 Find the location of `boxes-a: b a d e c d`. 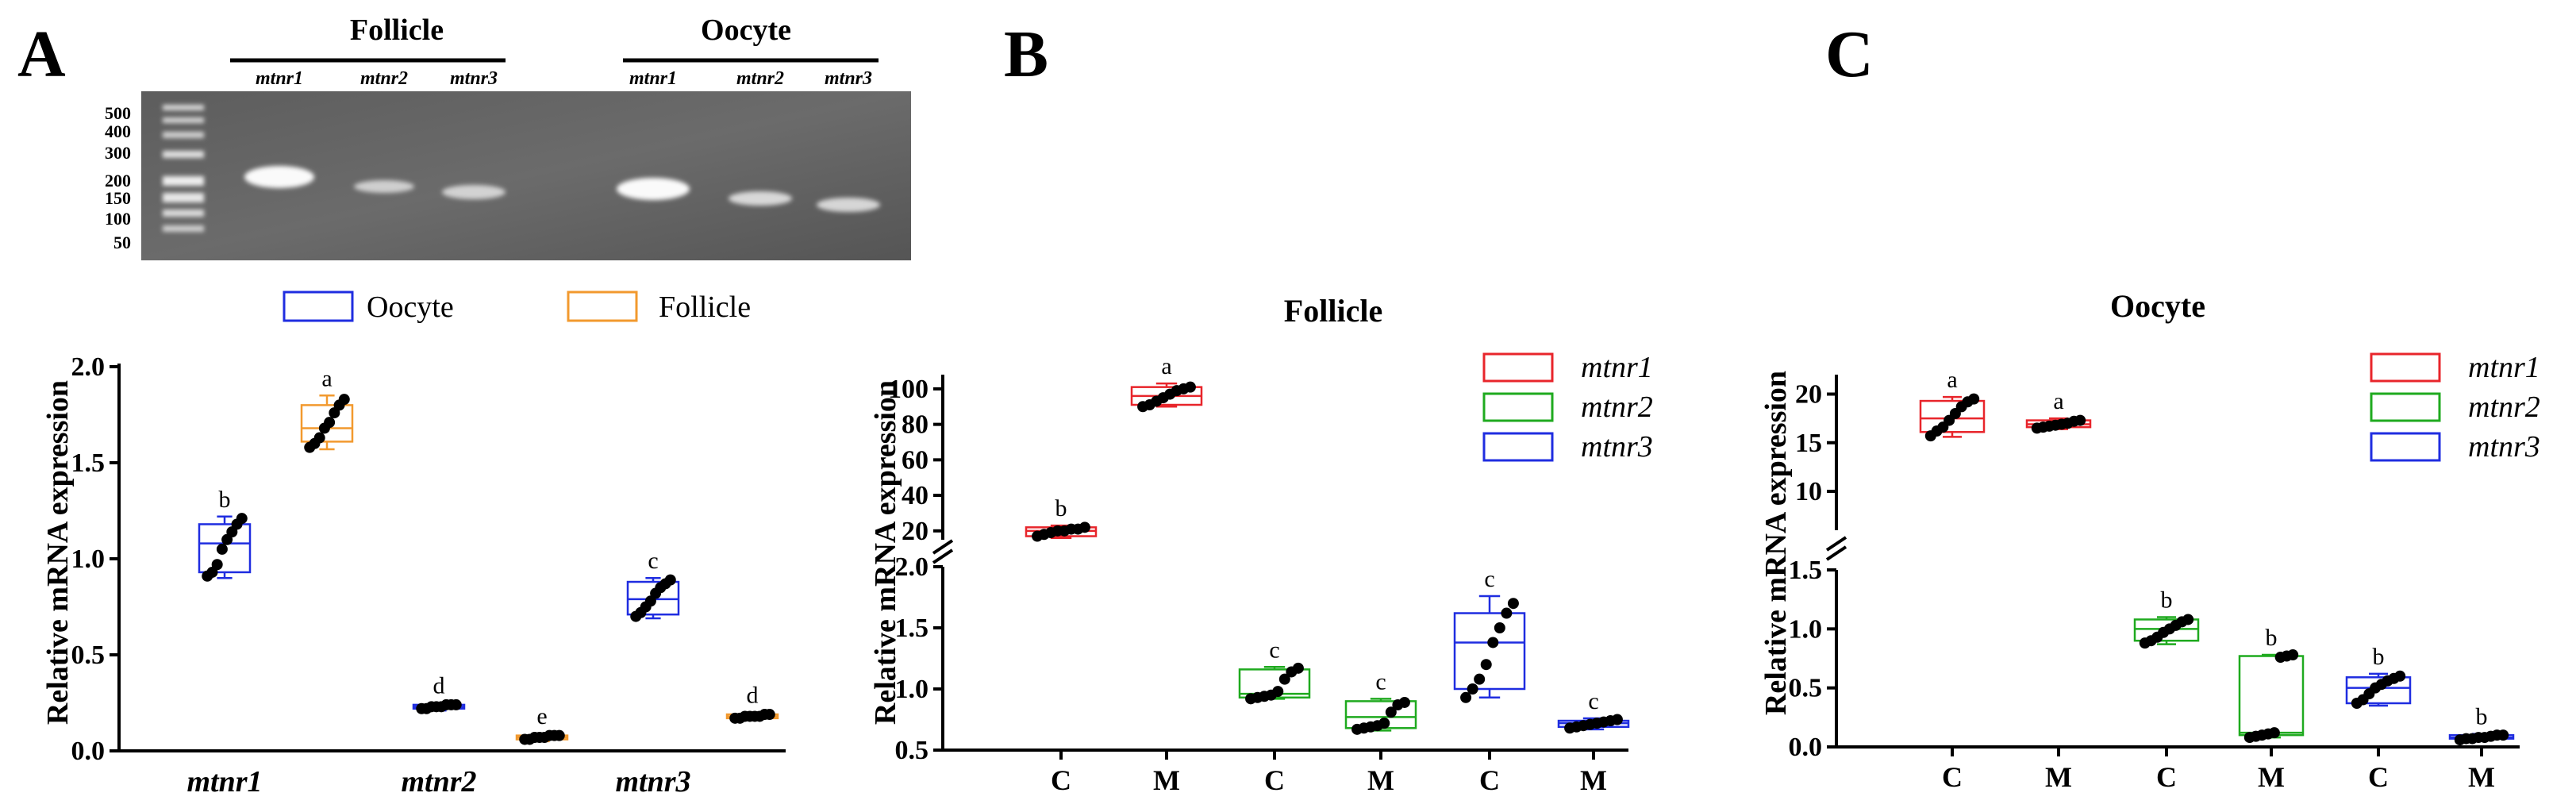

boxes-a: b a d e c d is located at coordinates (488, 555).